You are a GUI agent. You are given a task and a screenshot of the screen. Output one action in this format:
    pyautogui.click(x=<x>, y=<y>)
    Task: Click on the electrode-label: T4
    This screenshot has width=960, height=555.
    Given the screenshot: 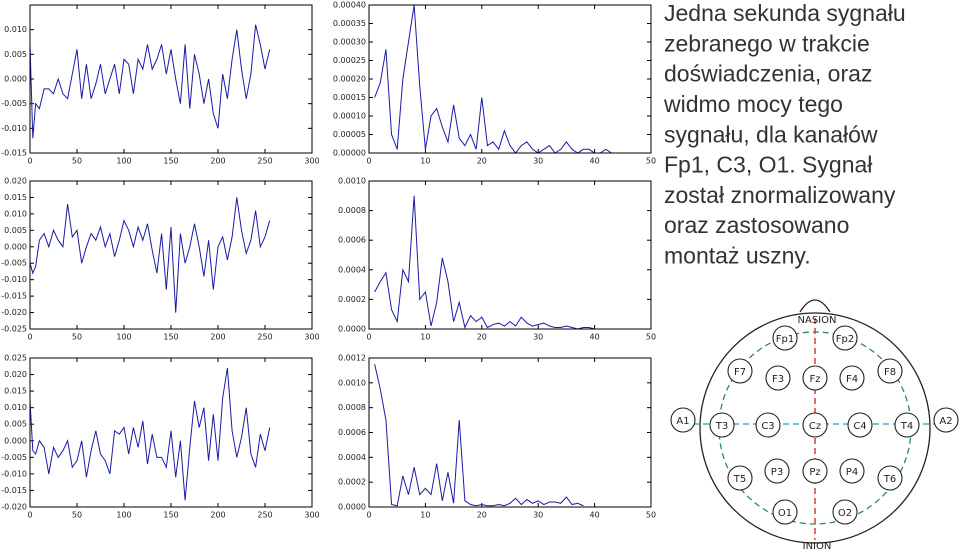 What is the action you would take?
    pyautogui.click(x=906, y=426)
    